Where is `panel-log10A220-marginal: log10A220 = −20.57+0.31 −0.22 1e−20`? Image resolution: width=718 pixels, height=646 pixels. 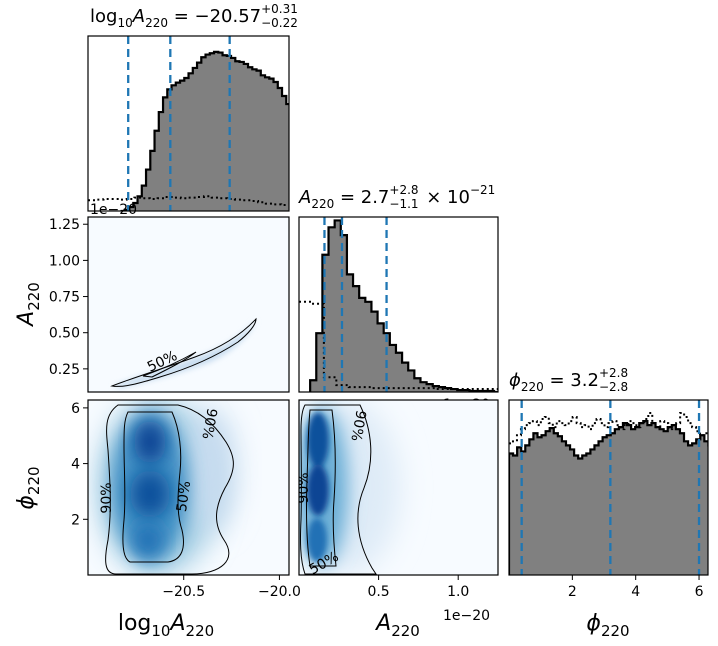
panel-log10A220-marginal: log10A220 = −20.57+0.31 −0.22 1e−20 is located at coordinates (192, 110).